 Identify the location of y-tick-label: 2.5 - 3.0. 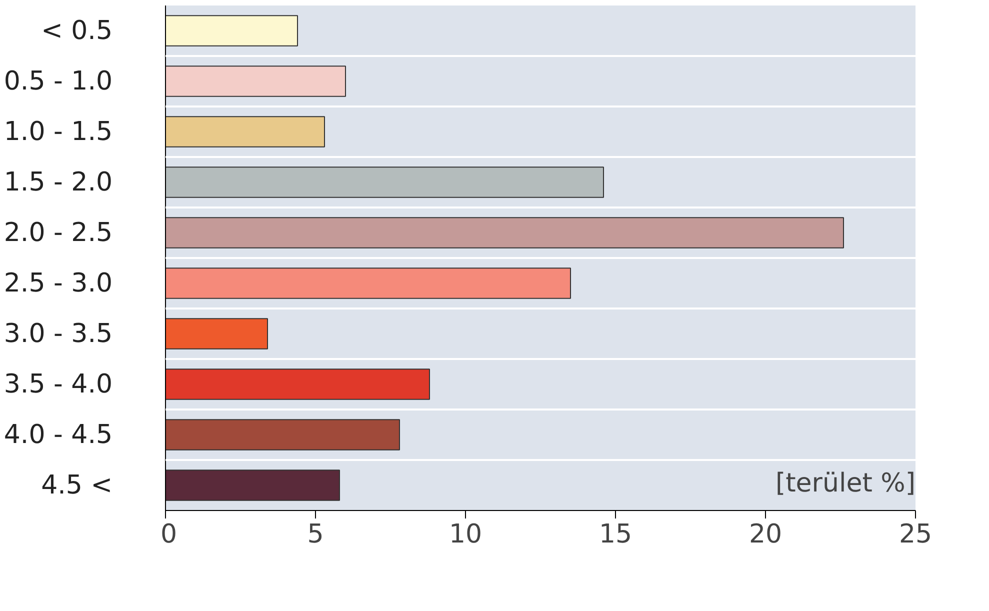
(58, 283).